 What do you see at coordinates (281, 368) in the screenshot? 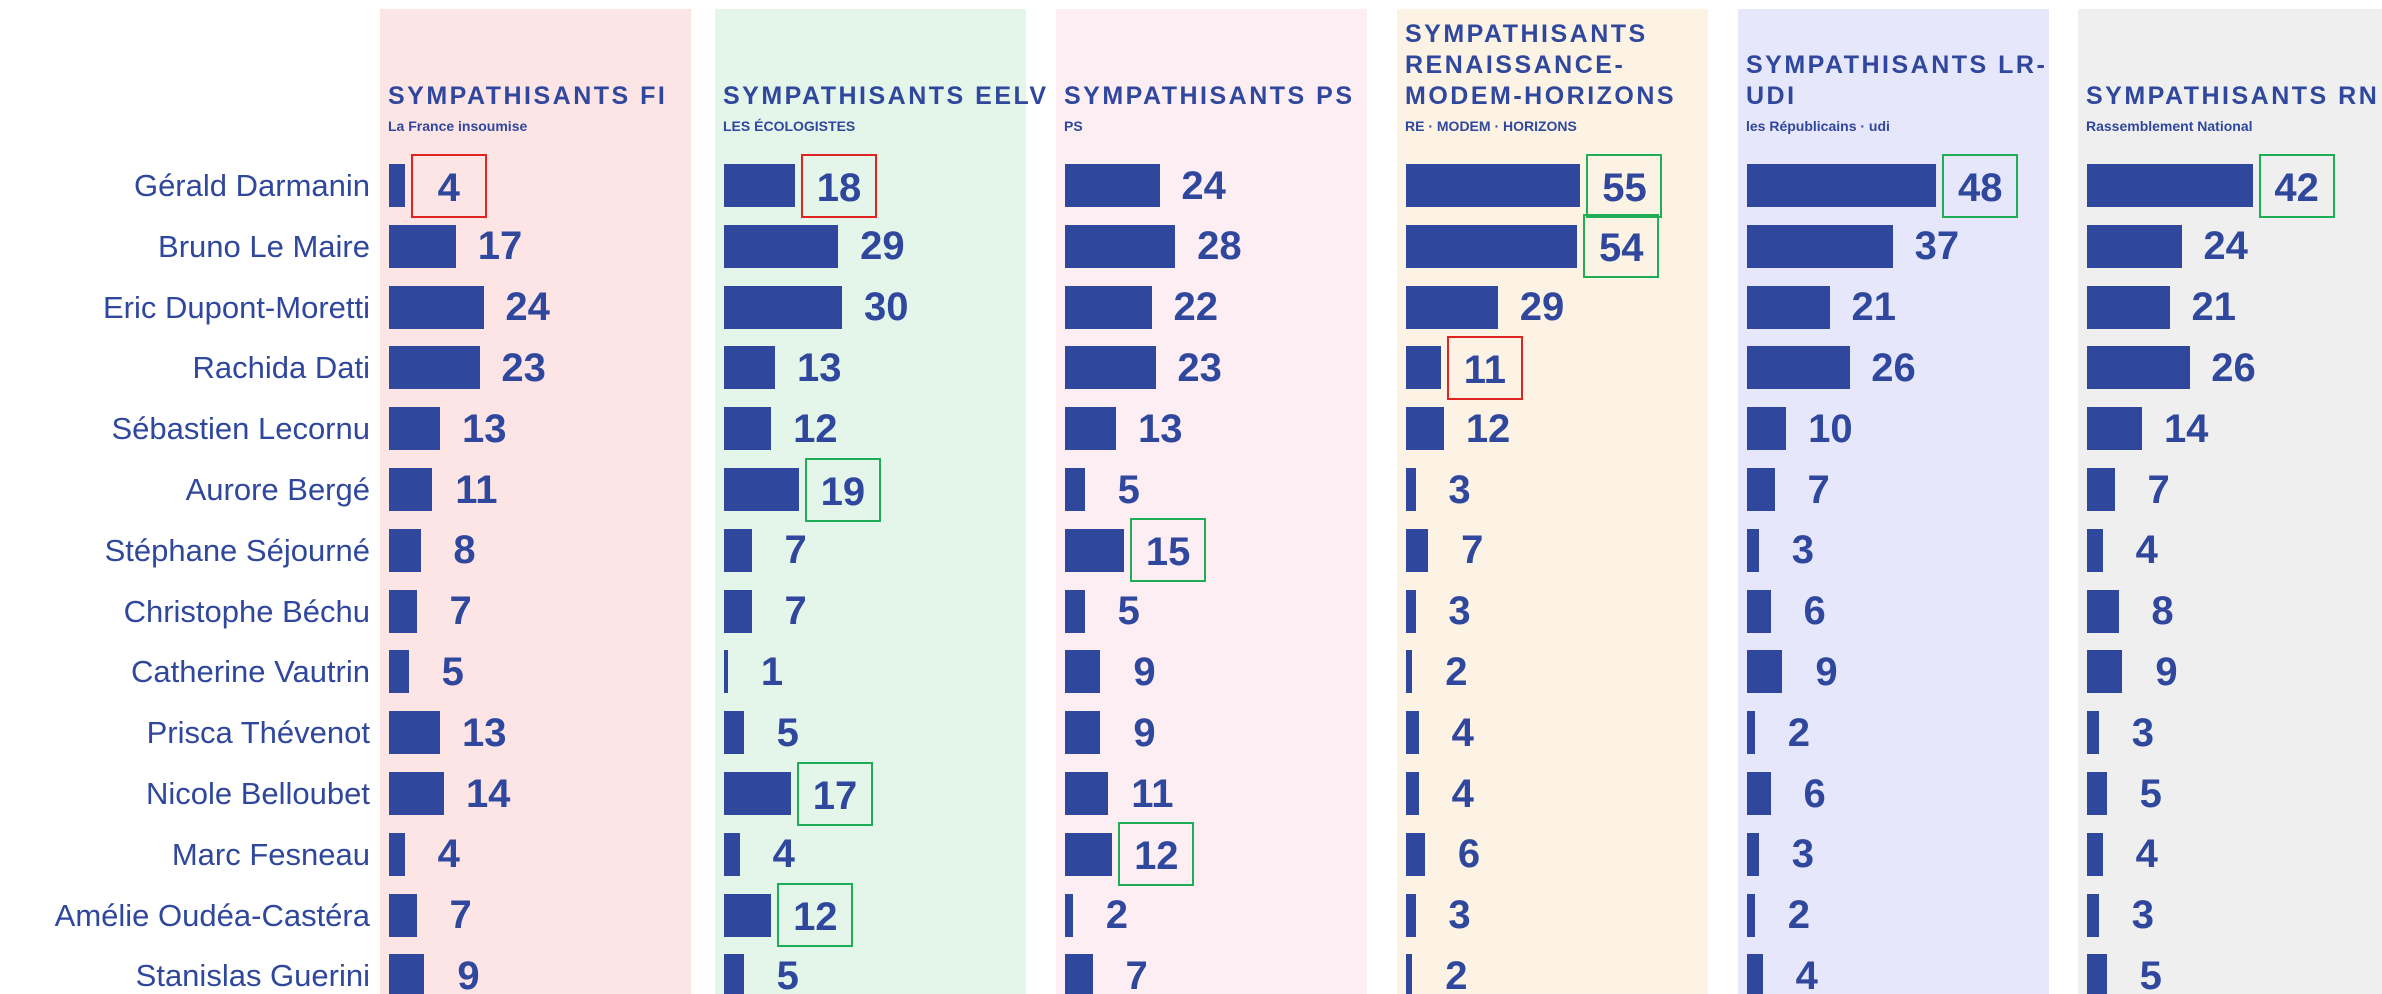
I see `row-label: Rachida Dati` at bounding box center [281, 368].